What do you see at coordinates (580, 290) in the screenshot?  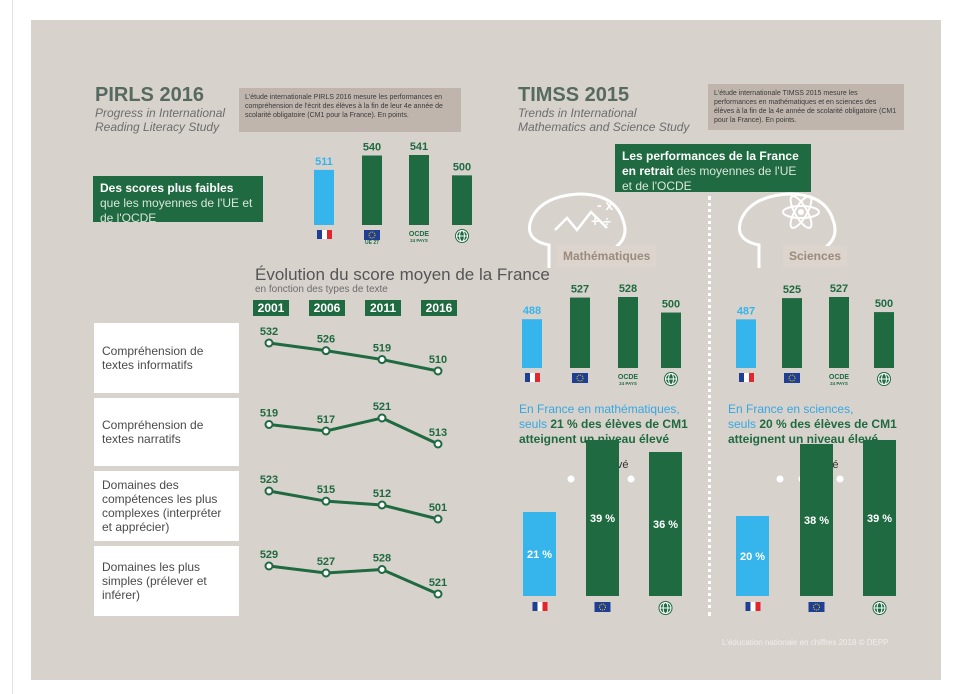 I see `math-value-1: 527` at bounding box center [580, 290].